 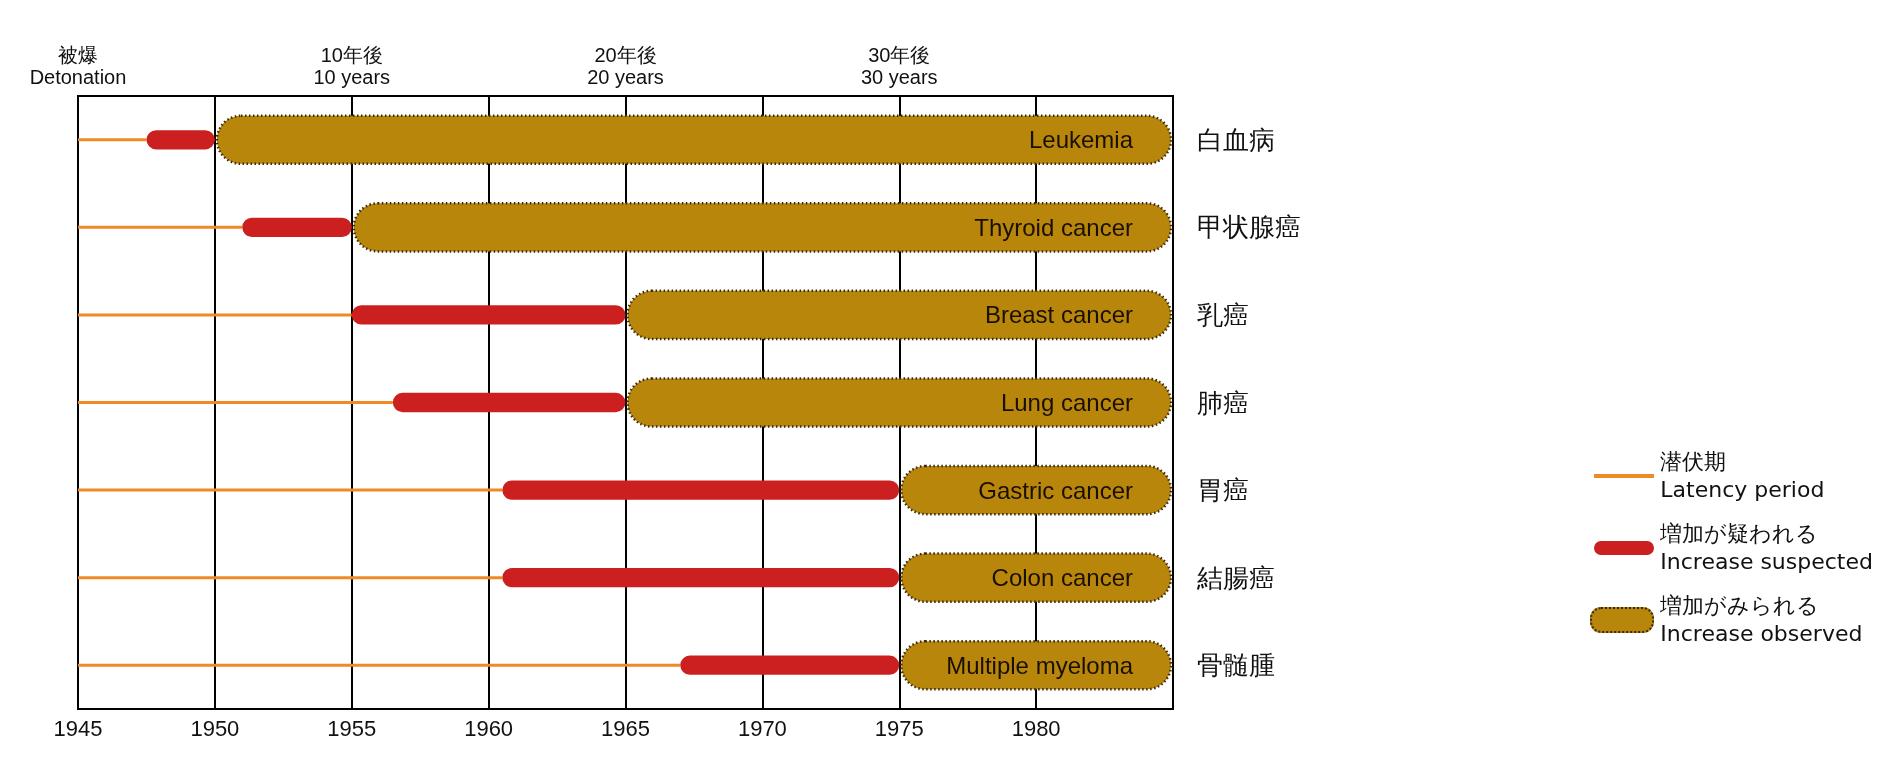 I want to click on legend-label: 増加がみられる Increase observed, so click(x=1761, y=620).